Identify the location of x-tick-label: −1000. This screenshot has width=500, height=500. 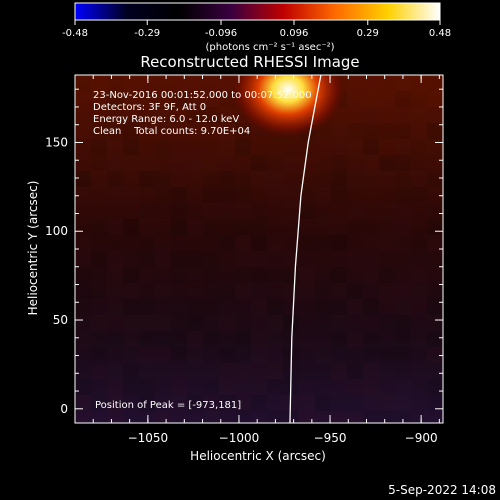
(239, 438).